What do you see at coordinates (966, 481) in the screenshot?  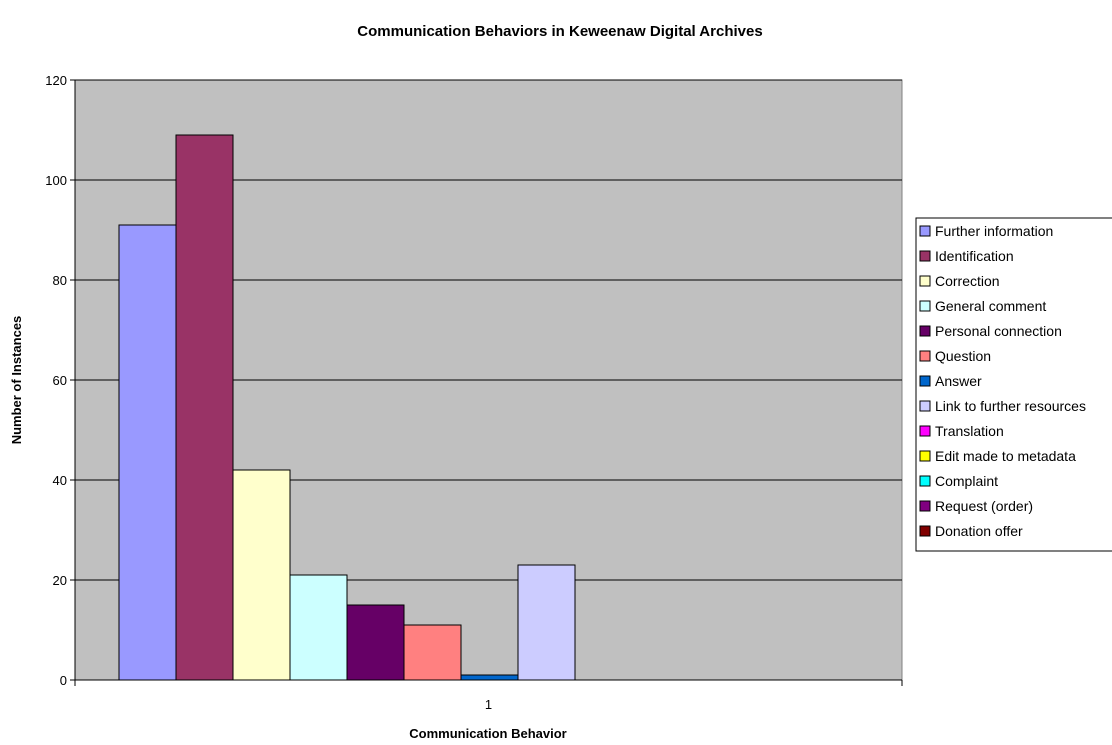 I see `legend-entry: Complaint` at bounding box center [966, 481].